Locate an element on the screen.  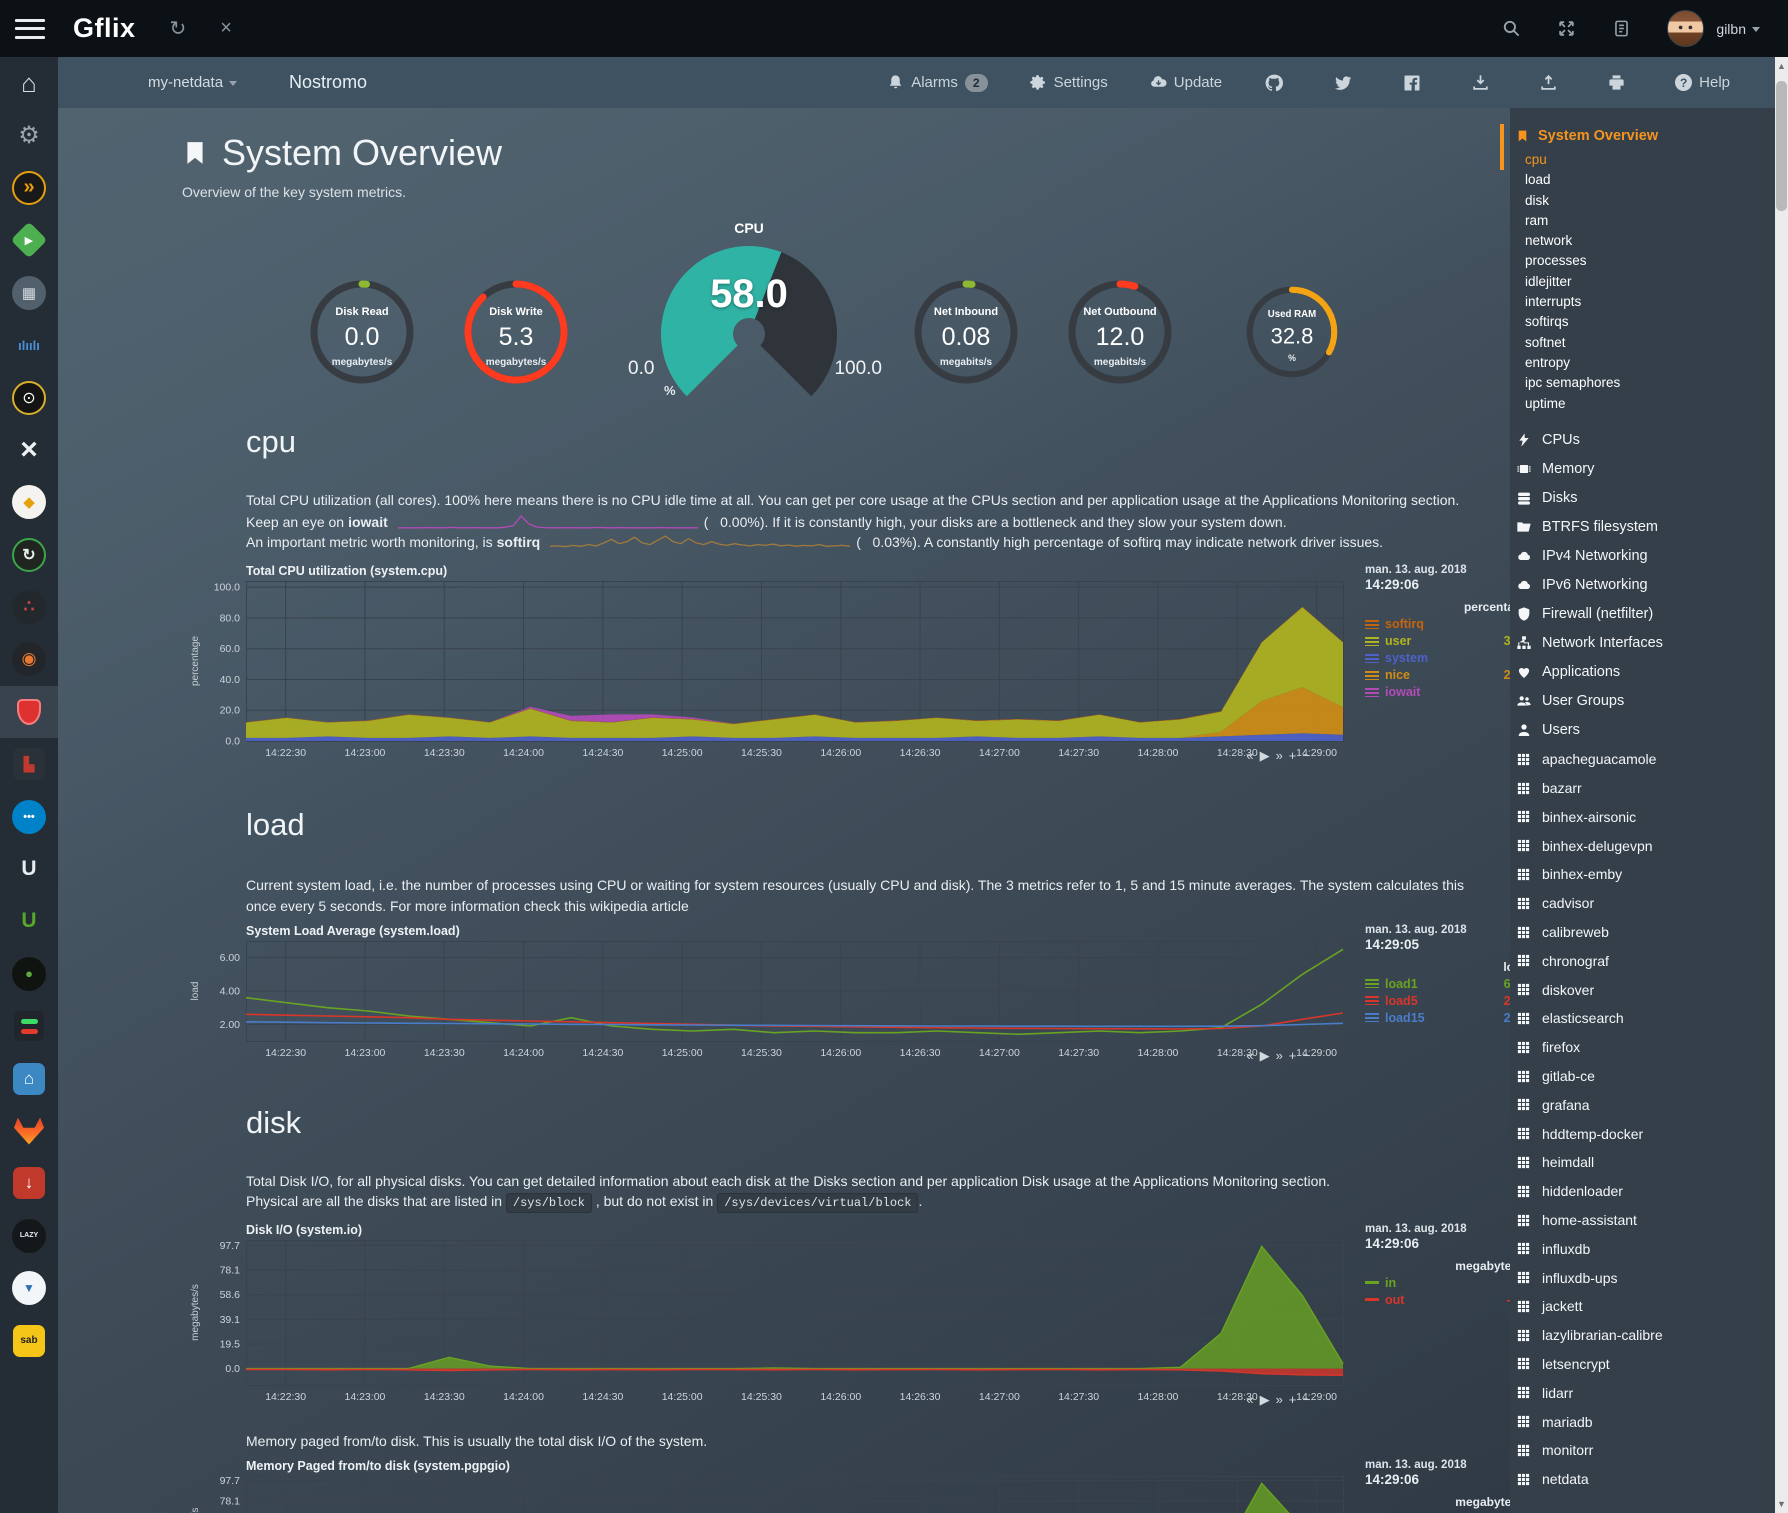
gauge-disk-write: Disk Write 5.3 megabytes/s is located at coordinates (516, 332).